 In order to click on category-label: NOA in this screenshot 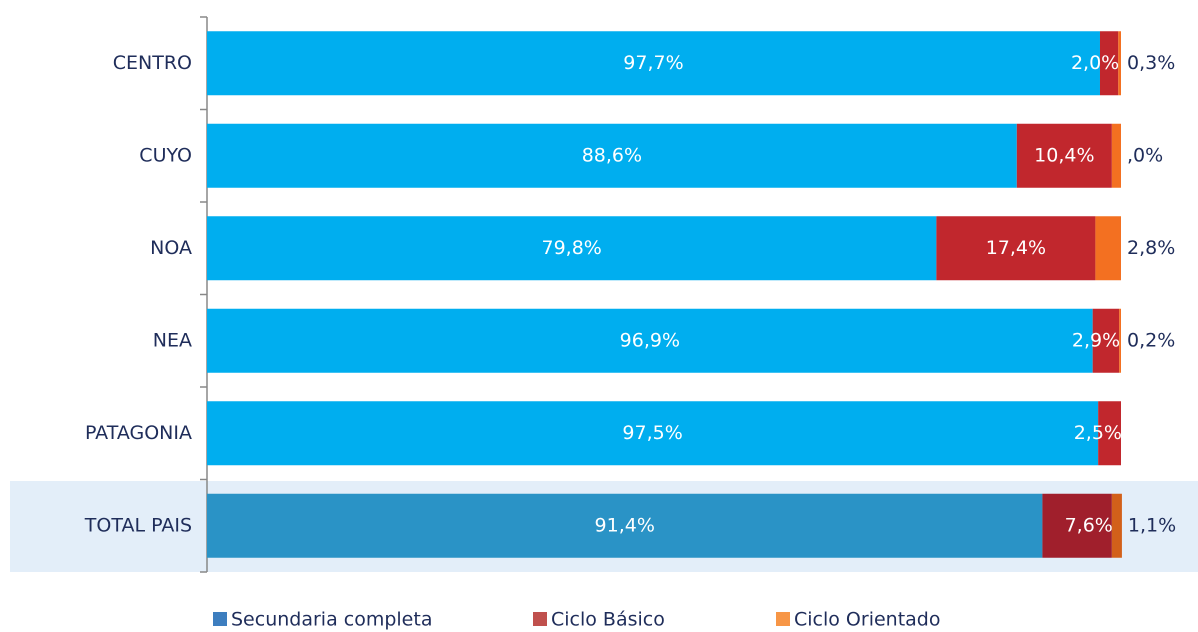, I will do `click(171, 248)`.